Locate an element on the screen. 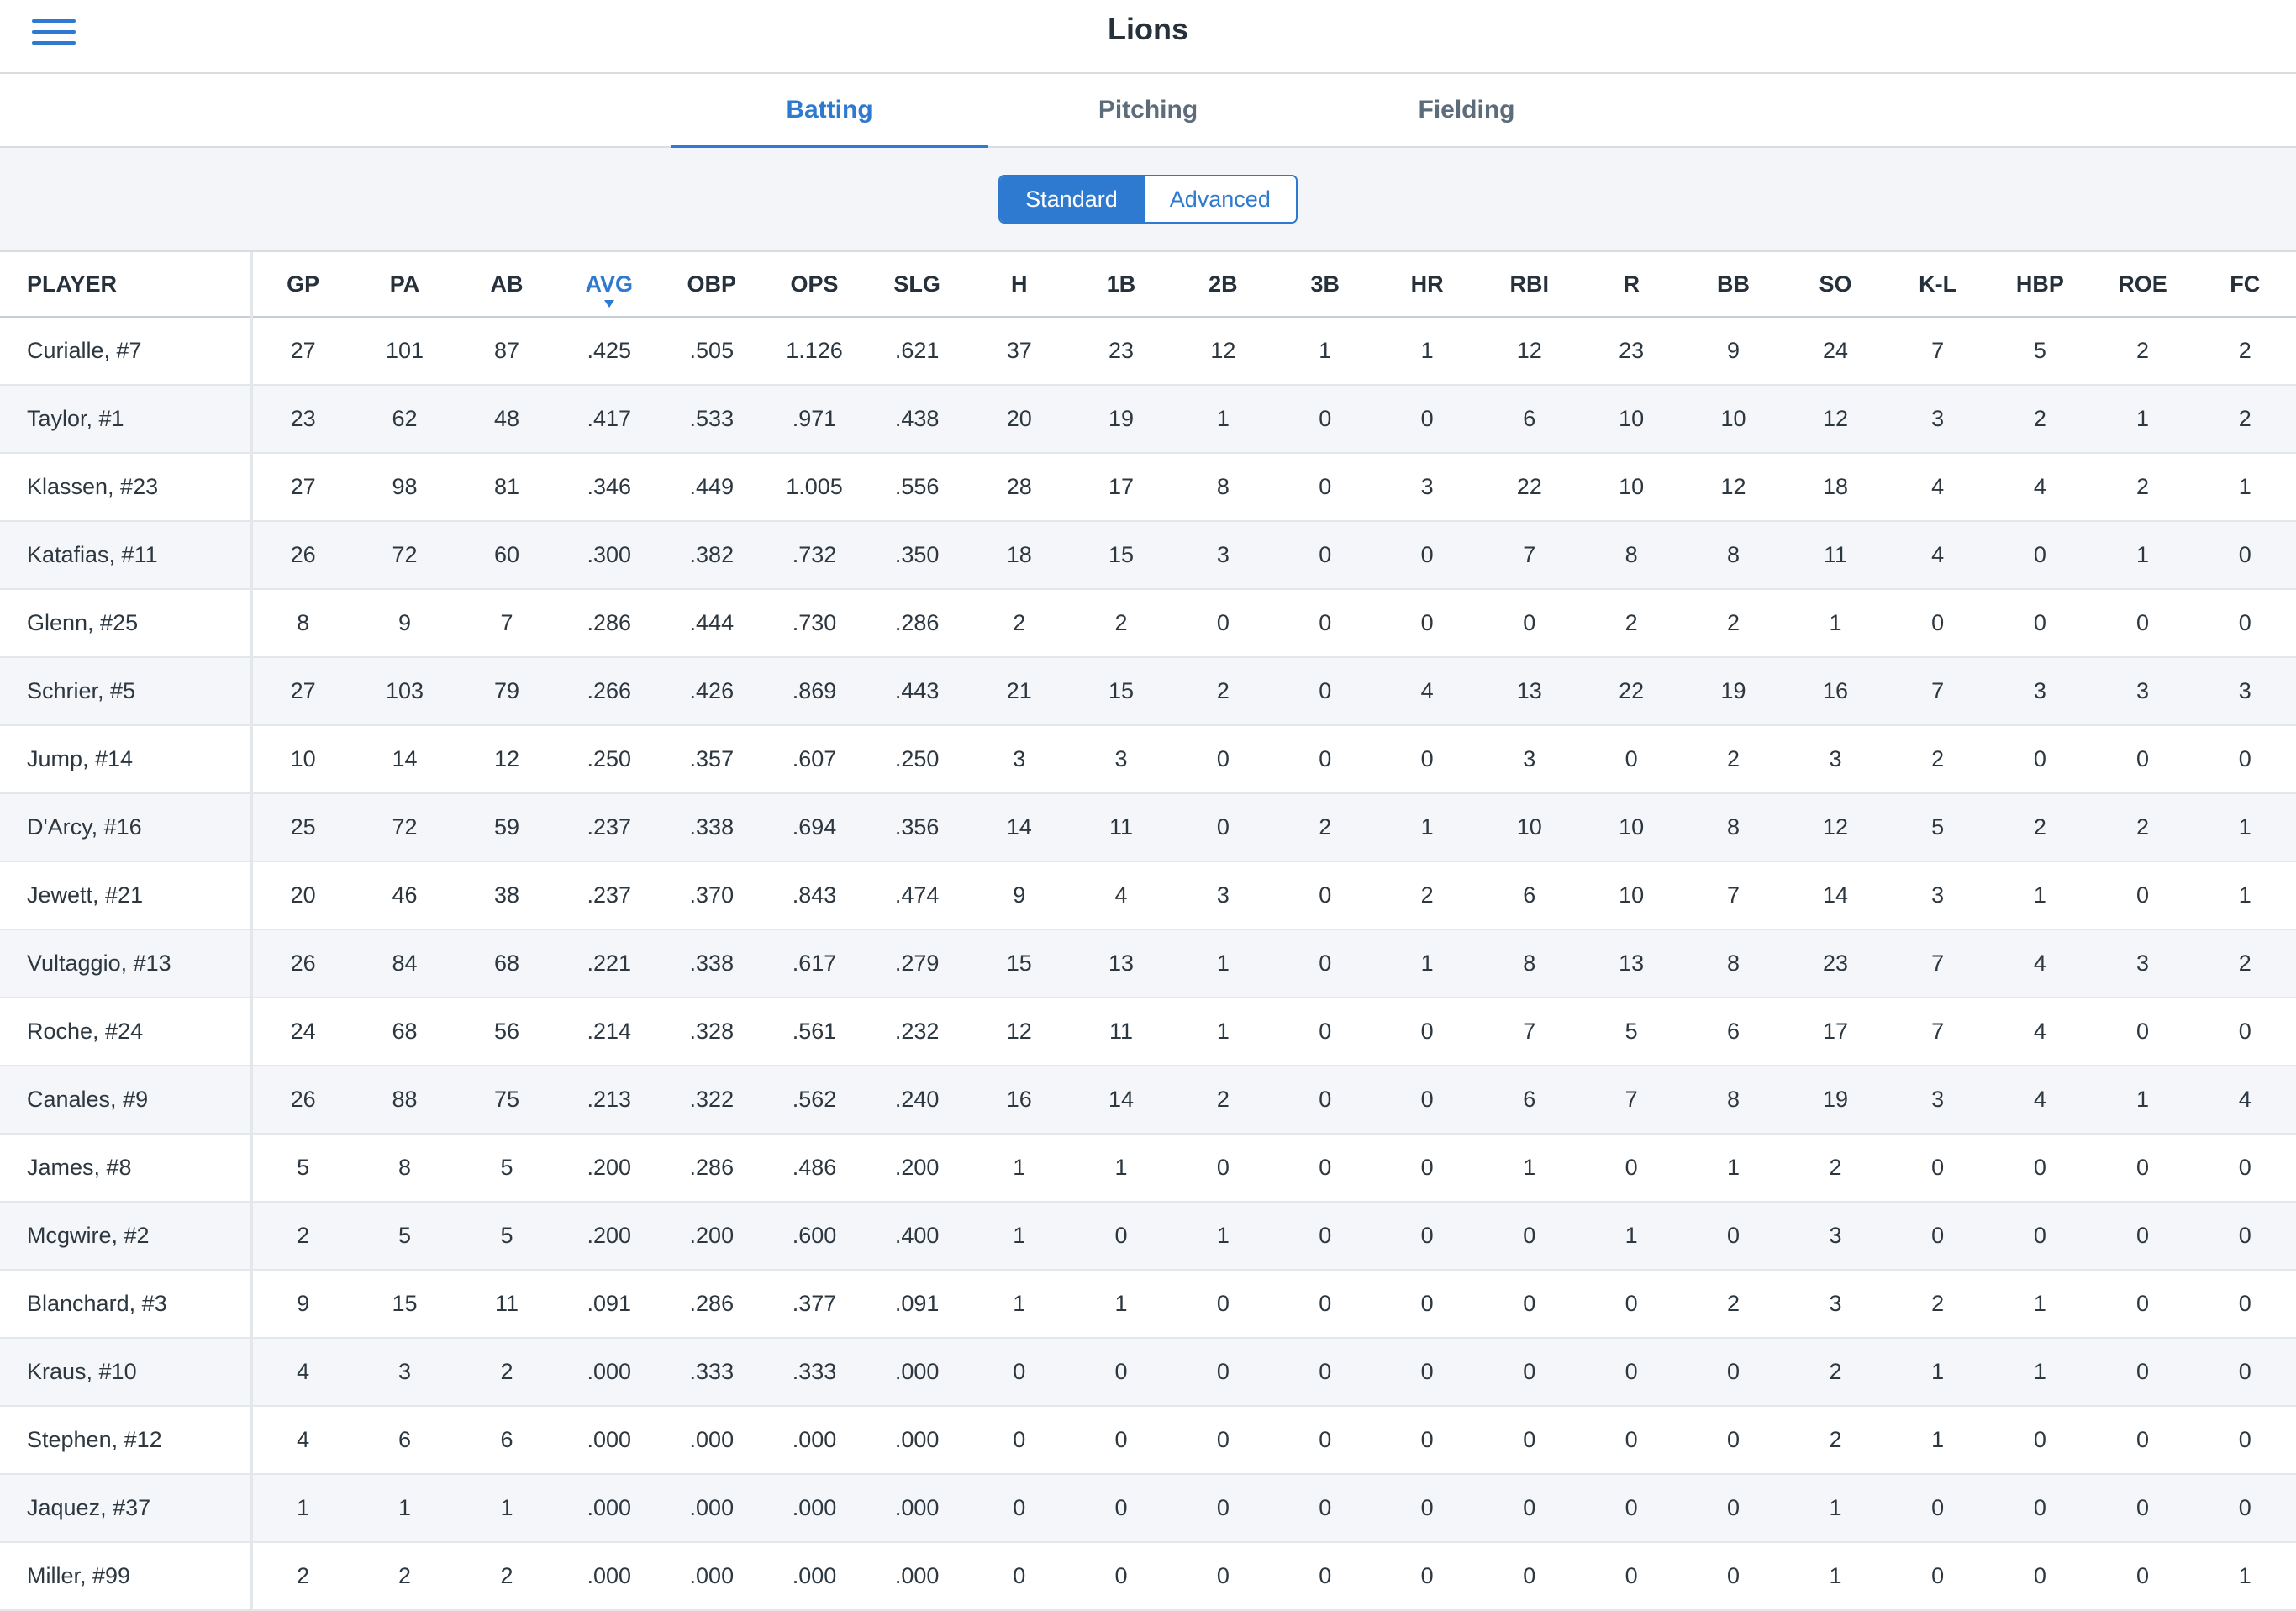 The width and height of the screenshot is (2296, 1611). stat-cell-bb: 2 is located at coordinates (1734, 623).